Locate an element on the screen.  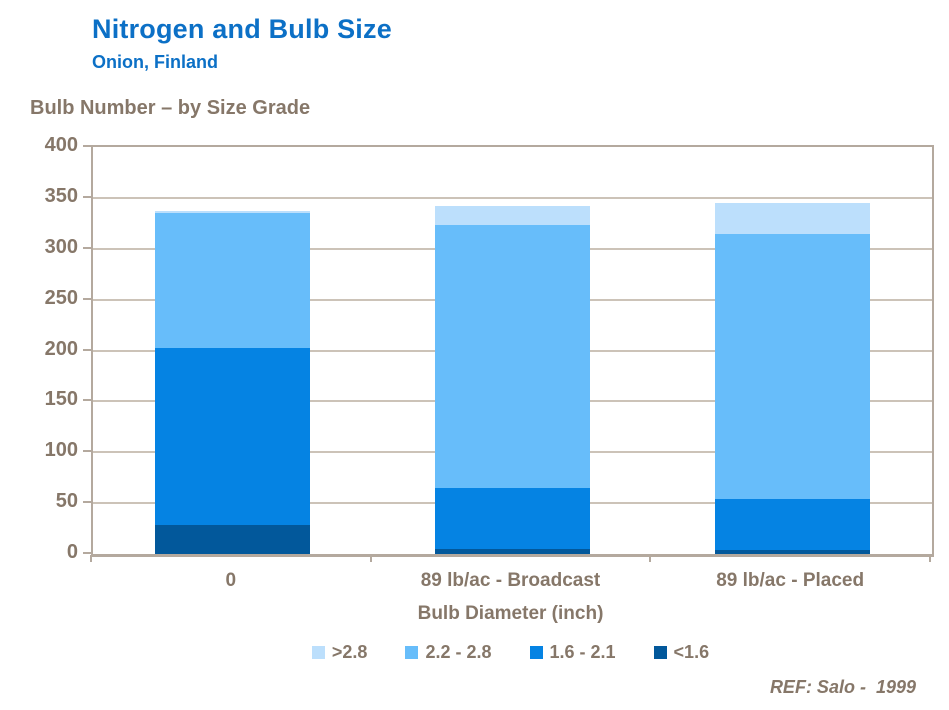
y-tick-label: 350 is located at coordinates (61, 195).